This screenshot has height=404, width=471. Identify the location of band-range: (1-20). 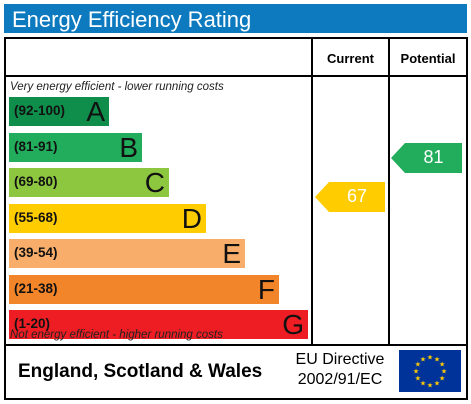
(32, 323).